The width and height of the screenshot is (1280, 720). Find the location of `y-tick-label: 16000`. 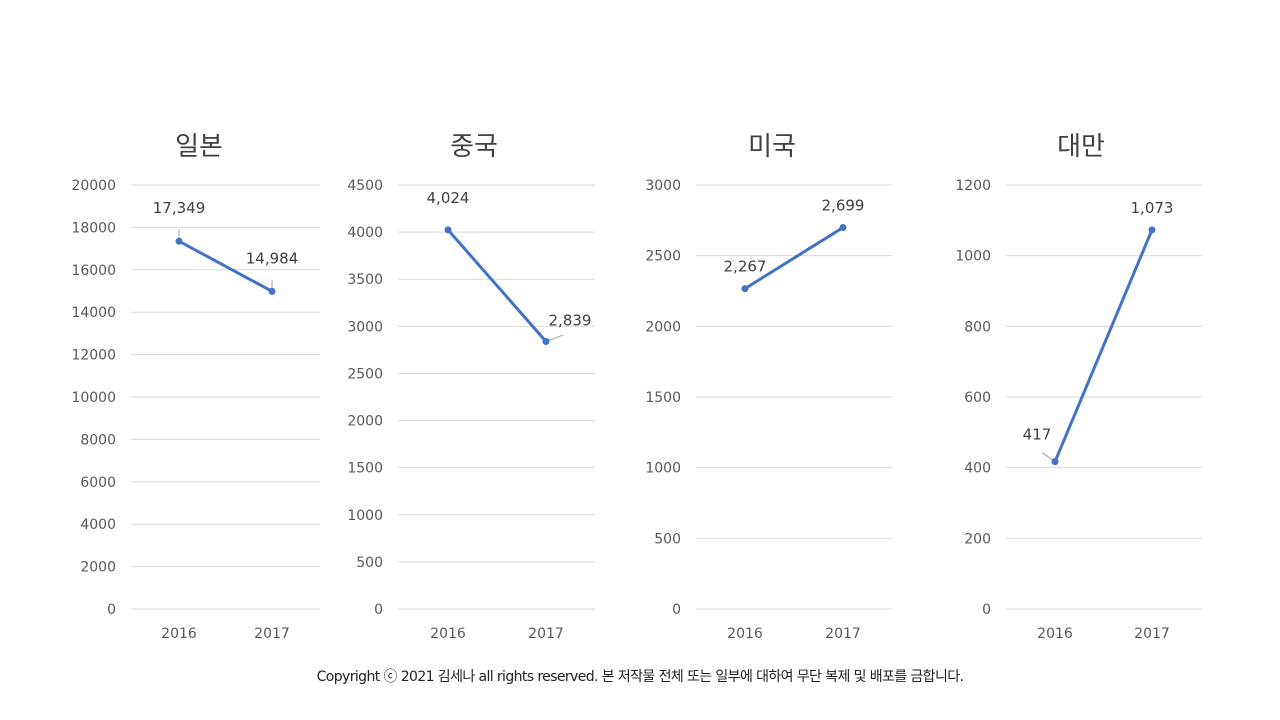

y-tick-label: 16000 is located at coordinates (93, 271).